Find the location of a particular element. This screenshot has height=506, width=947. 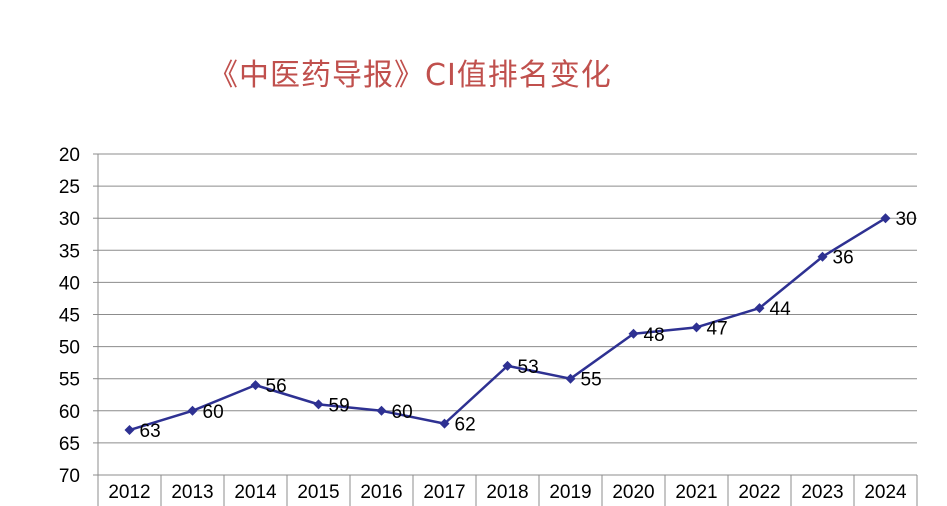

data-label: 62 is located at coordinates (465, 425).